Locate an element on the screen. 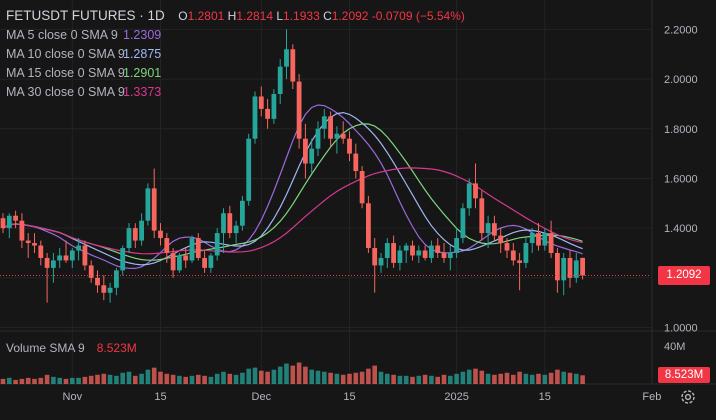  time-tick-label: Nov is located at coordinates (73, 397).